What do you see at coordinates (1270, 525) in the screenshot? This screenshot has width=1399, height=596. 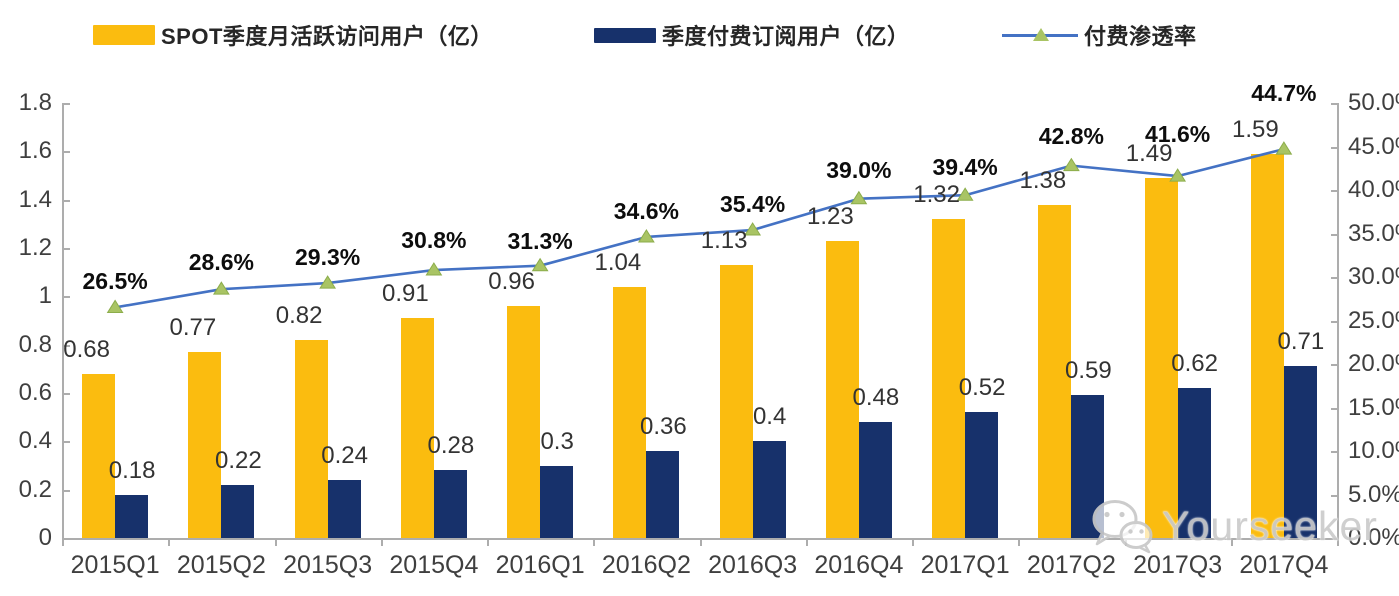 I see `watermark-text: Yourseeker` at bounding box center [1270, 525].